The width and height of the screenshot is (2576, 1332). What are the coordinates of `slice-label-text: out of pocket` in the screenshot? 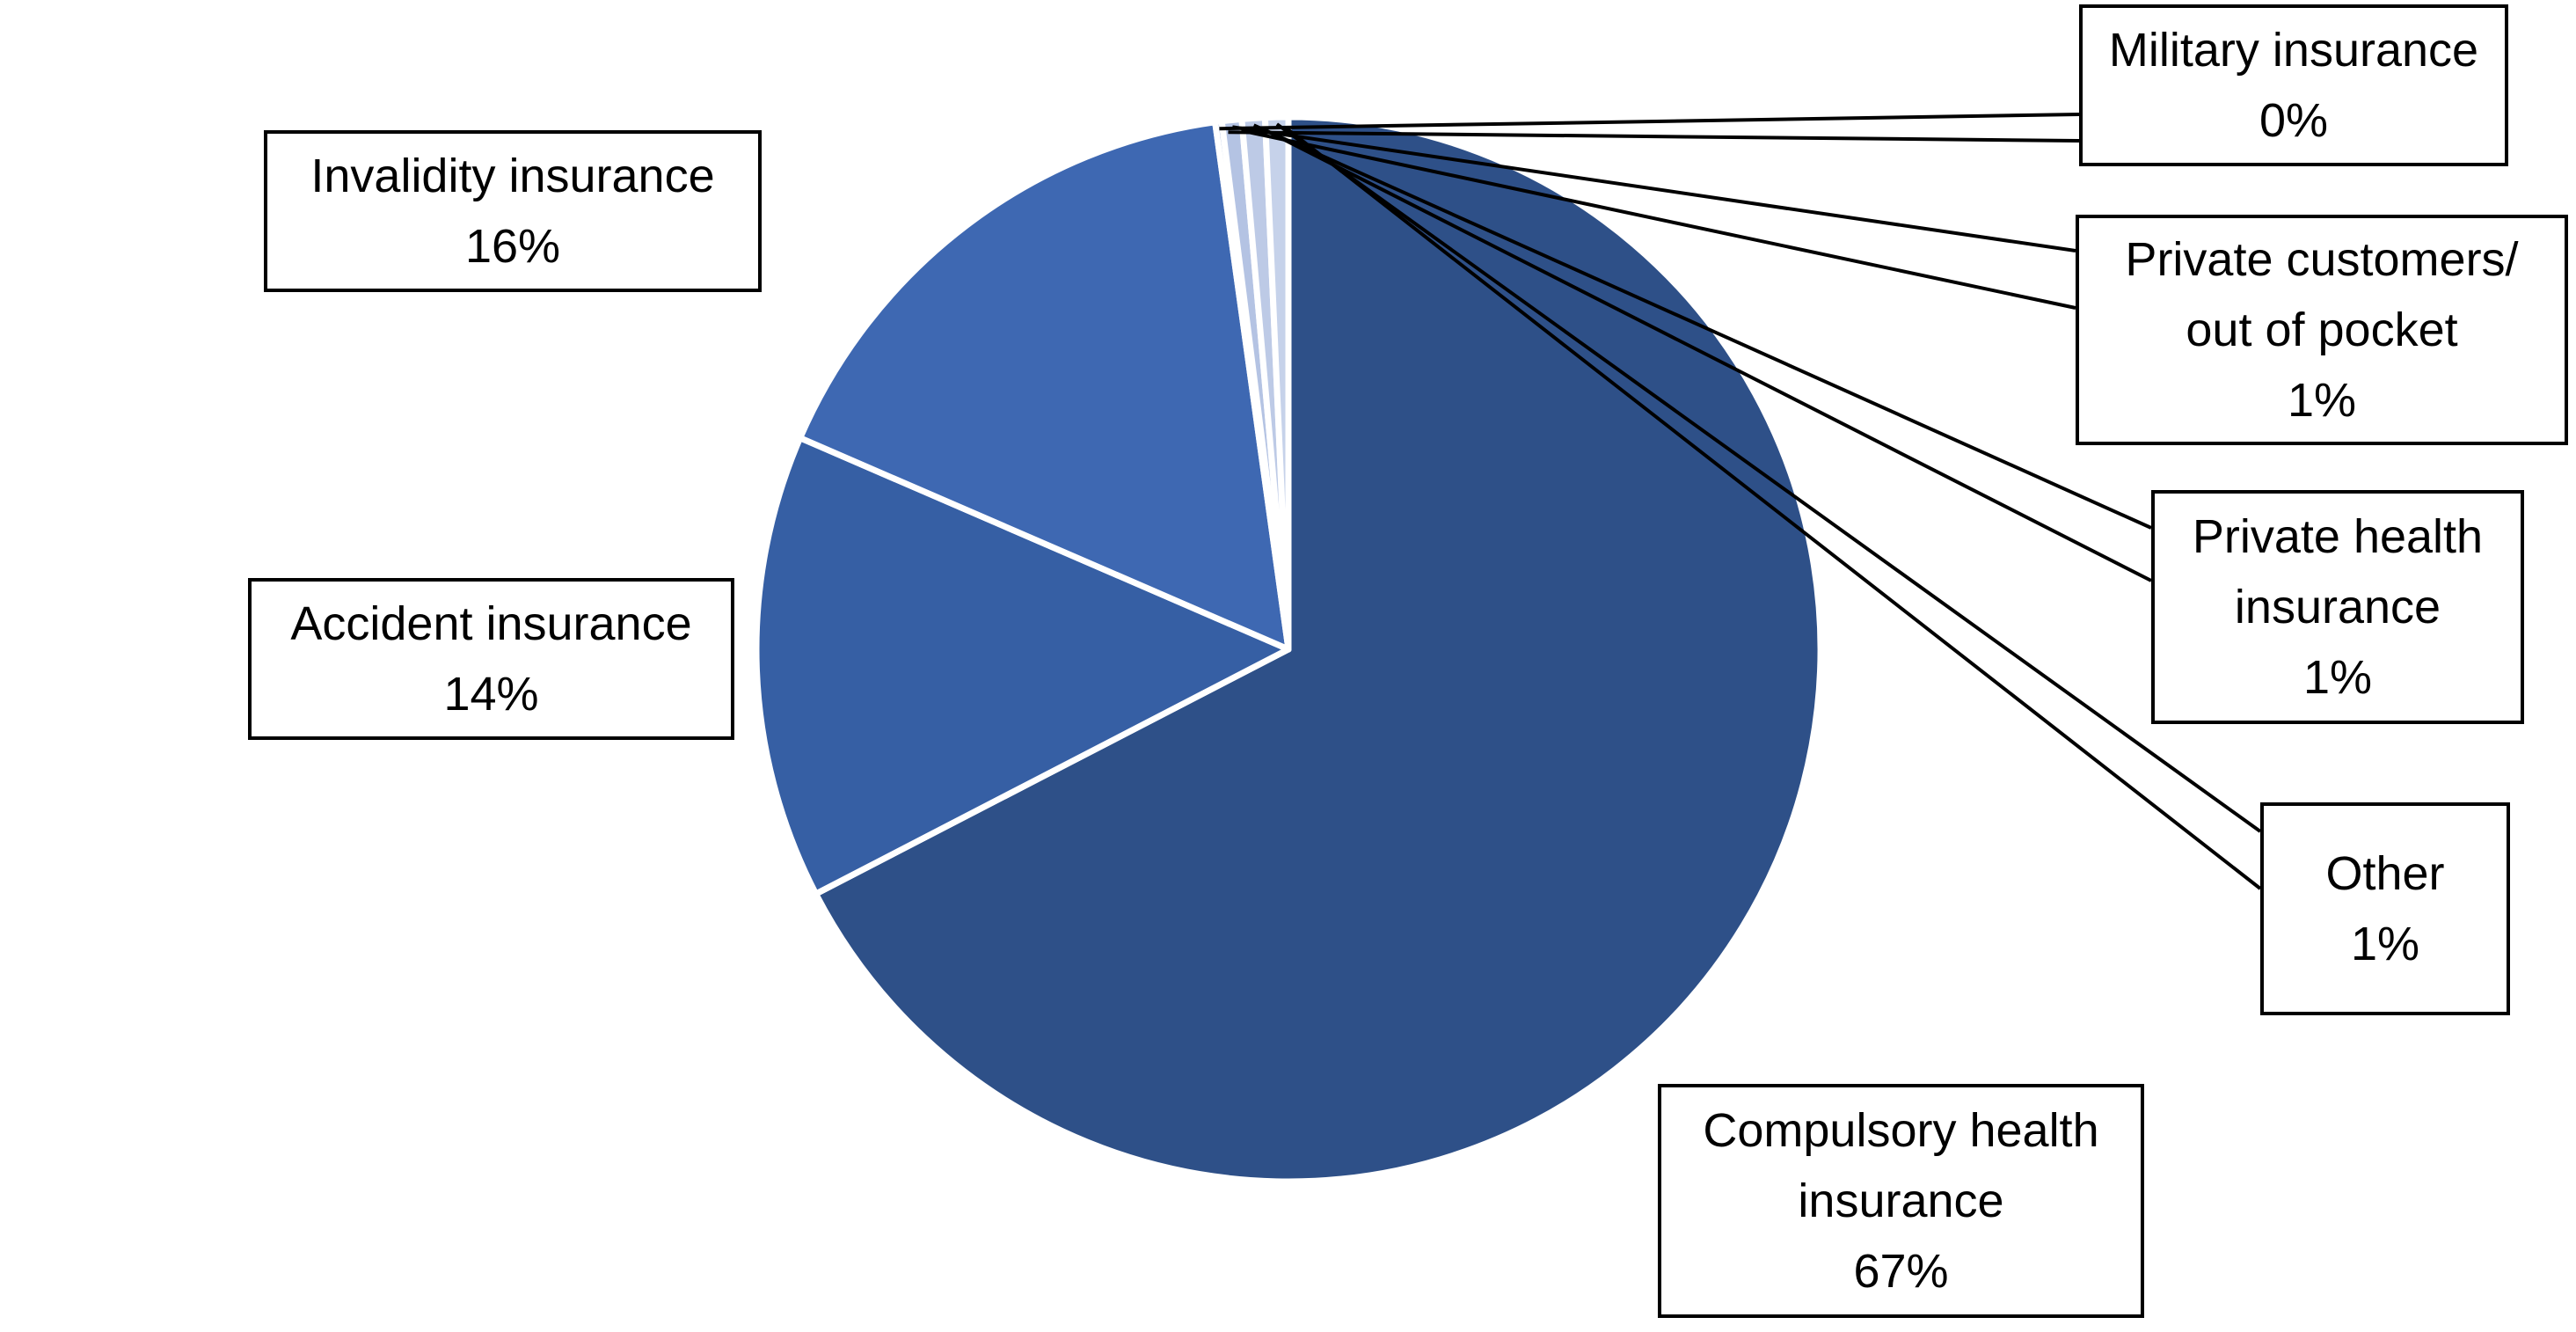 It's located at (2322, 330).